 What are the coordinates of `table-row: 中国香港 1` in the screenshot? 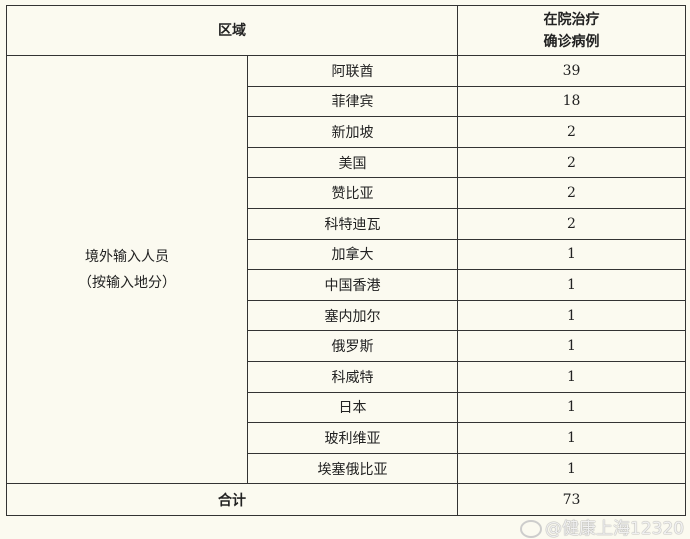 It's located at (346, 285).